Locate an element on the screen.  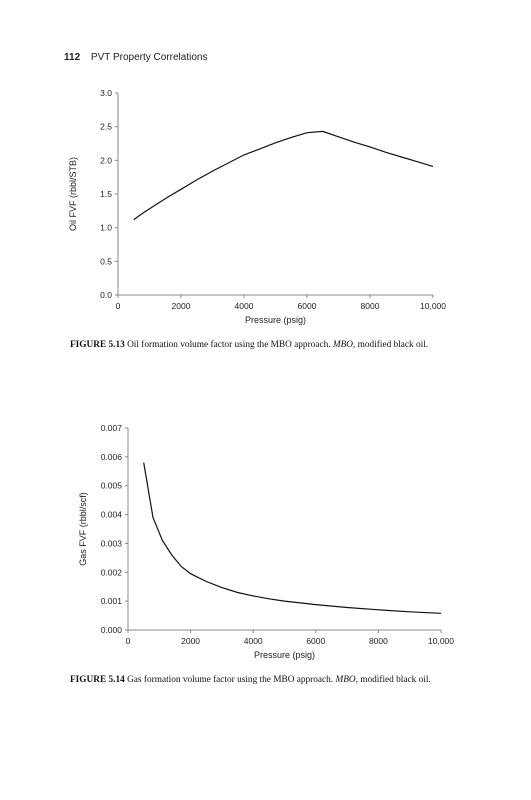
y-tick-label: 2.5 is located at coordinates (106, 127).